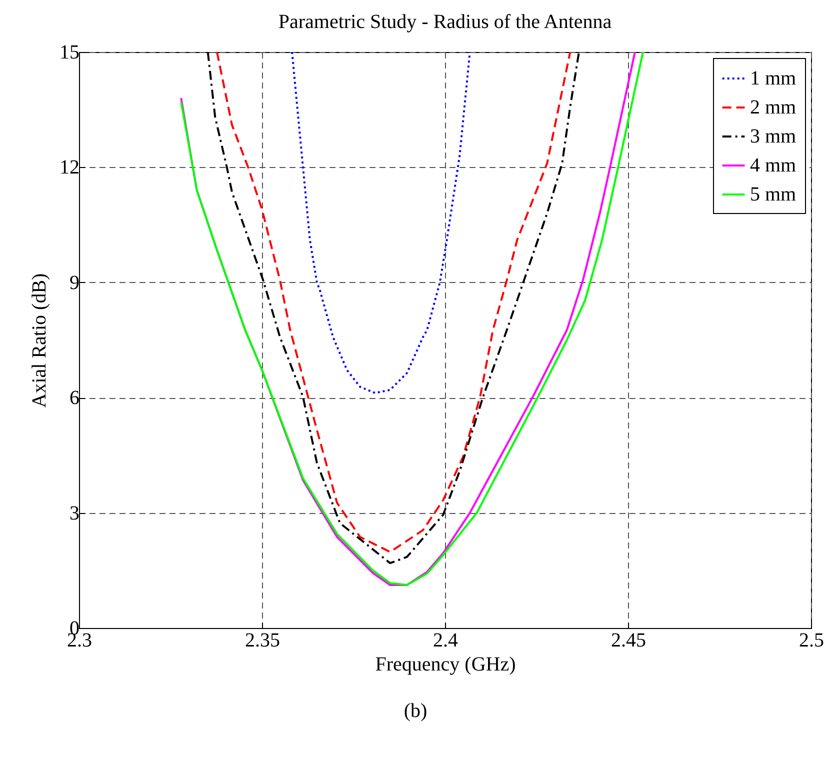  What do you see at coordinates (75, 283) in the screenshot?
I see `y-tick-label: 9` at bounding box center [75, 283].